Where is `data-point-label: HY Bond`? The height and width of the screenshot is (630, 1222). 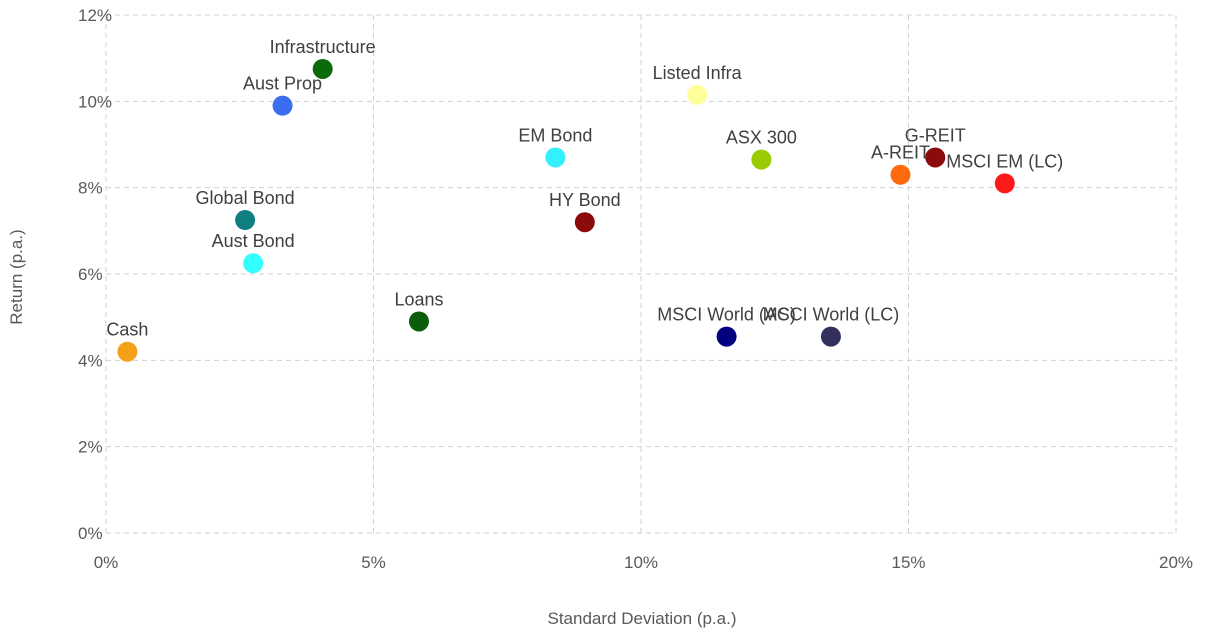 data-point-label: HY Bond is located at coordinates (585, 200).